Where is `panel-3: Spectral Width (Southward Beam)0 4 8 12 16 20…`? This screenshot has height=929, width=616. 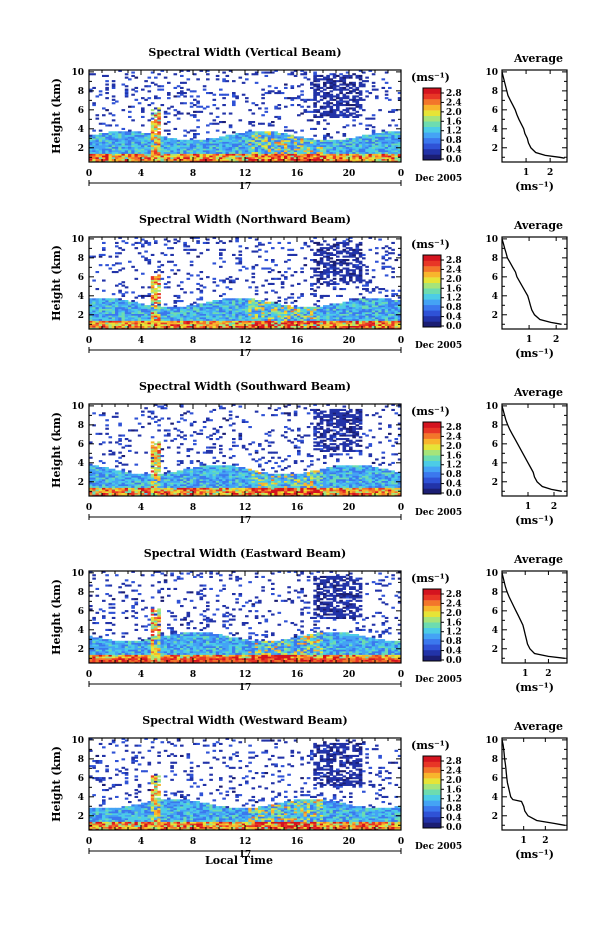 panel-3: Spectral Width (Southward Beam)0 4 8 12 16 20… is located at coordinates (309, 453).